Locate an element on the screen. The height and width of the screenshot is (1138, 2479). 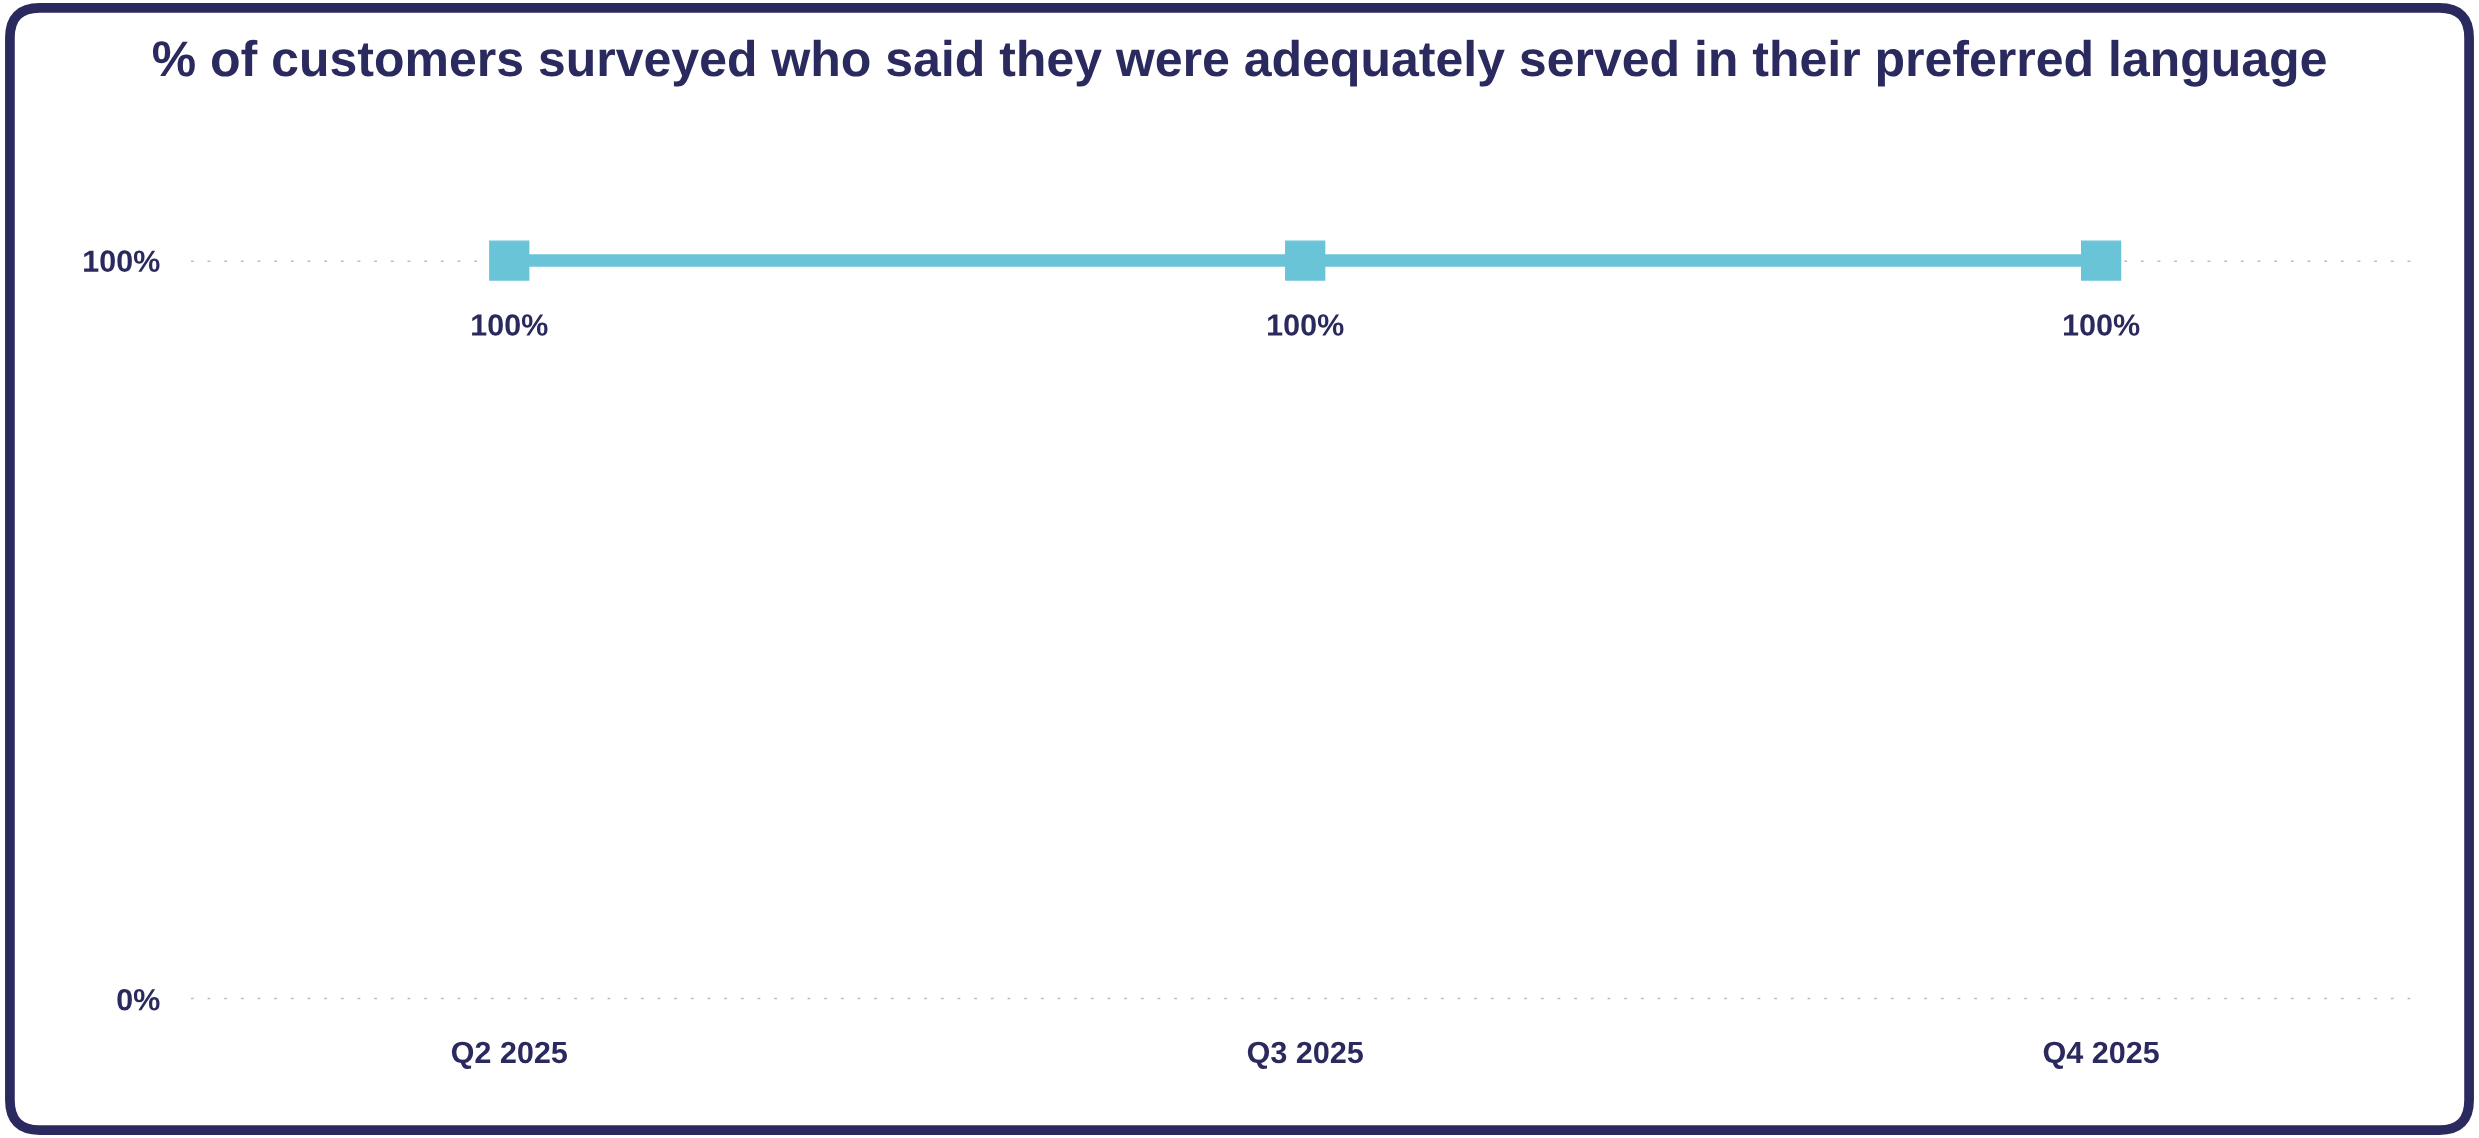
chart-title: % of customers surveyed who said they were adequately served in their preferred language is located at coordinates (1239, 63).